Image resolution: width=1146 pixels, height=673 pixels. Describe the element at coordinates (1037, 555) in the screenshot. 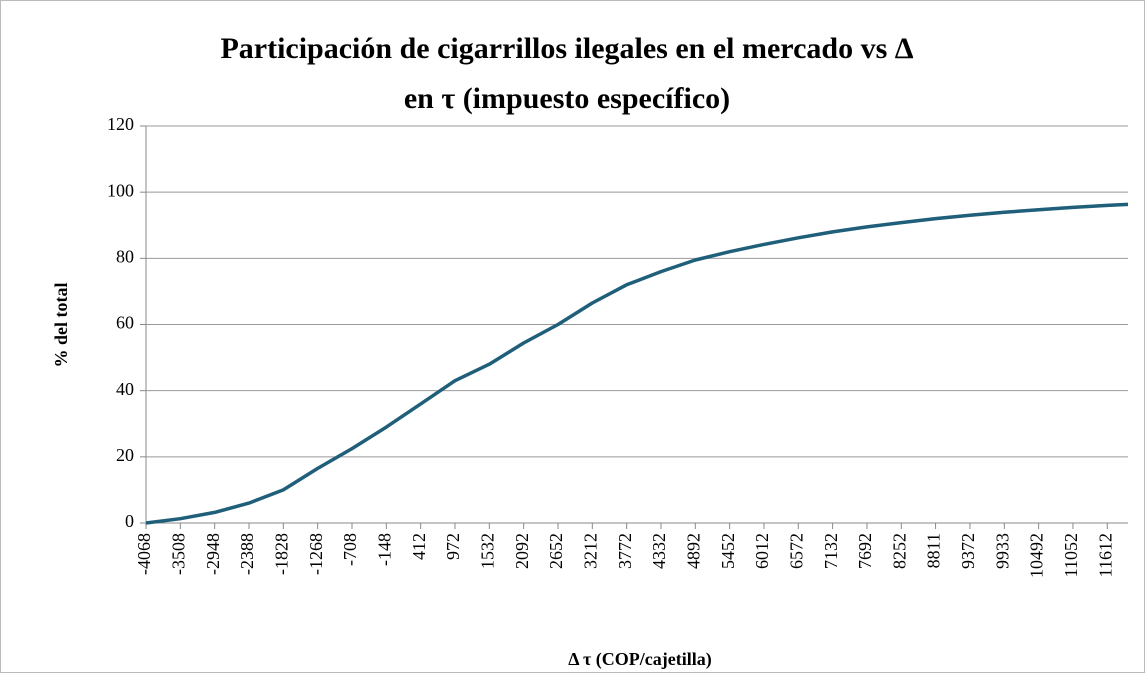

I see `x-tick-label: 10492` at that location.